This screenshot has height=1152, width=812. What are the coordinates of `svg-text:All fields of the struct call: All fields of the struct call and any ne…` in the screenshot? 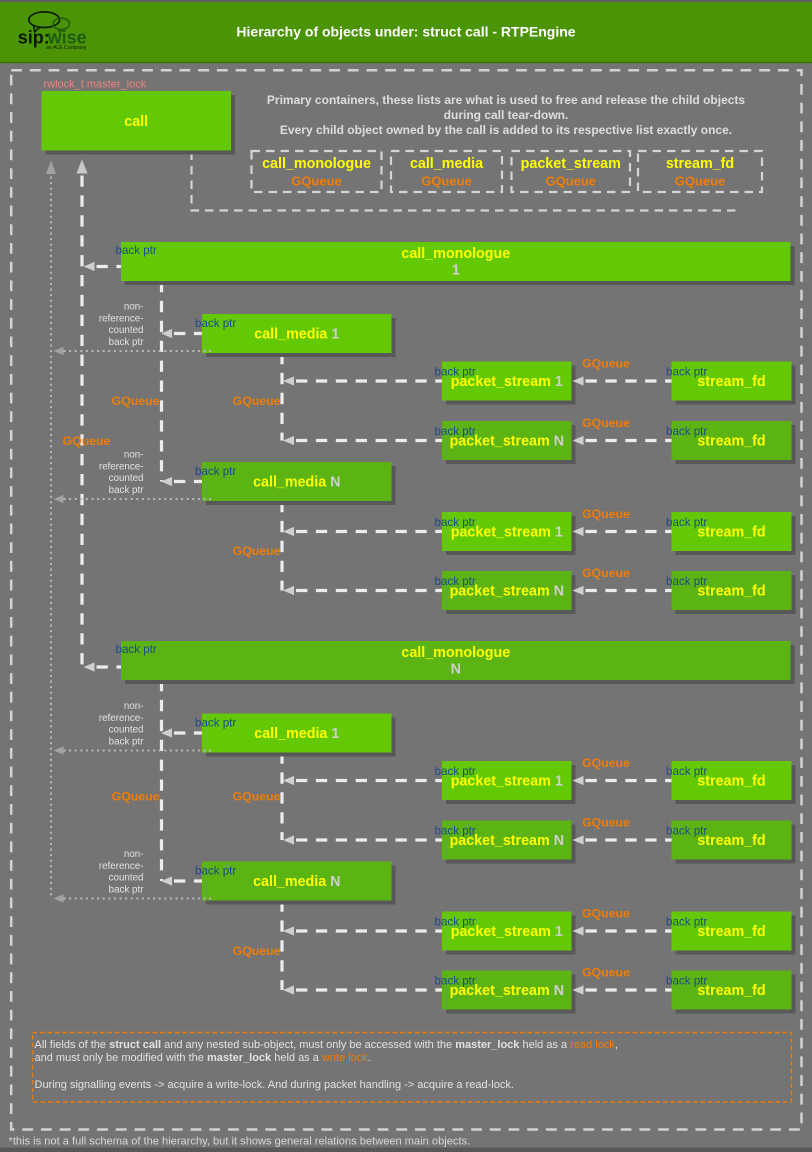 It's located at (326, 1045).